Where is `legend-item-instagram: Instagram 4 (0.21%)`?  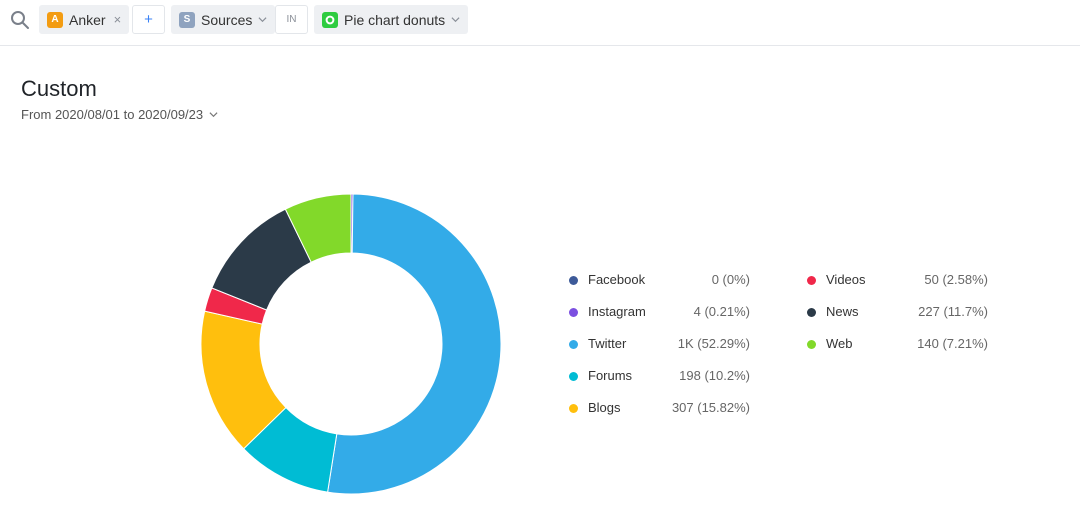 legend-item-instagram: Instagram 4 (0.21%) is located at coordinates (659, 313).